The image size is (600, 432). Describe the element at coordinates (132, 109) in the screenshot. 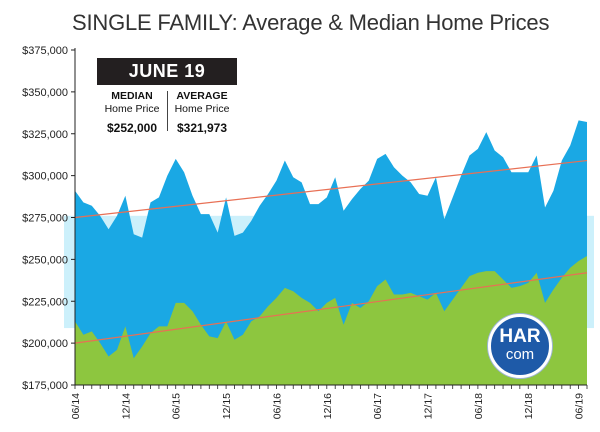

I see `median-sublabel: Home Price` at that location.